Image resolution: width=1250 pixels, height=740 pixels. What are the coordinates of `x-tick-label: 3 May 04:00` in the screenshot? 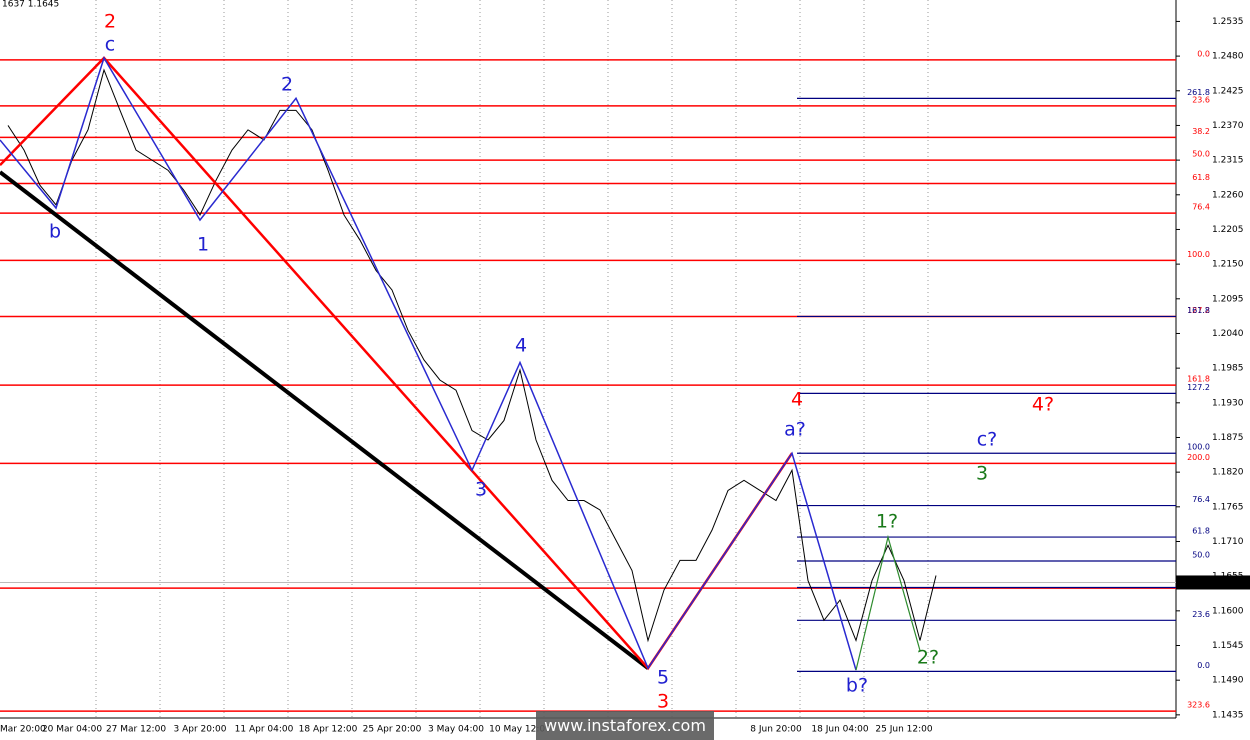 It's located at (456, 730).